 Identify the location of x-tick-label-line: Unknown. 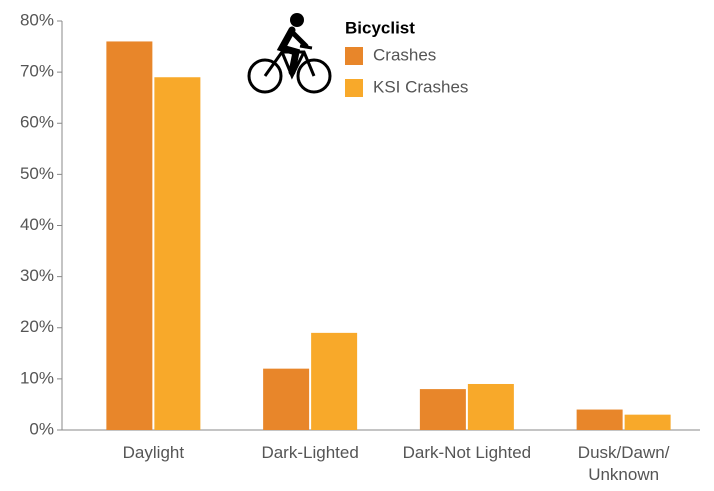
(623, 474).